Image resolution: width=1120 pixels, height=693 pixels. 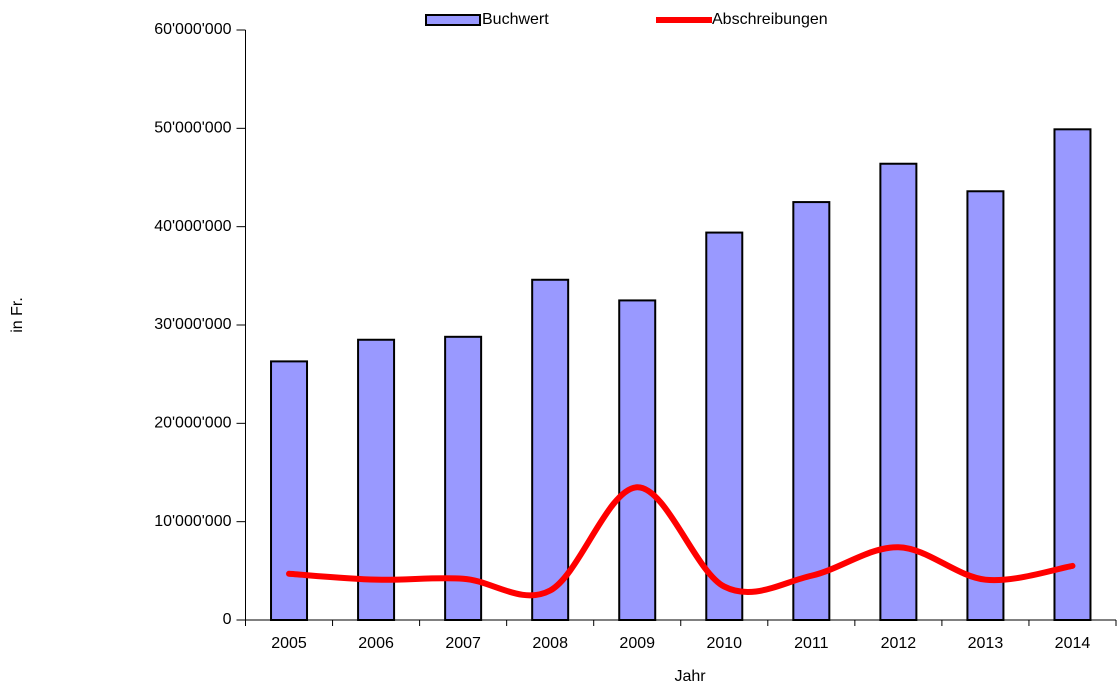 What do you see at coordinates (289, 643) in the screenshot?
I see `x-tick-label: 2005` at bounding box center [289, 643].